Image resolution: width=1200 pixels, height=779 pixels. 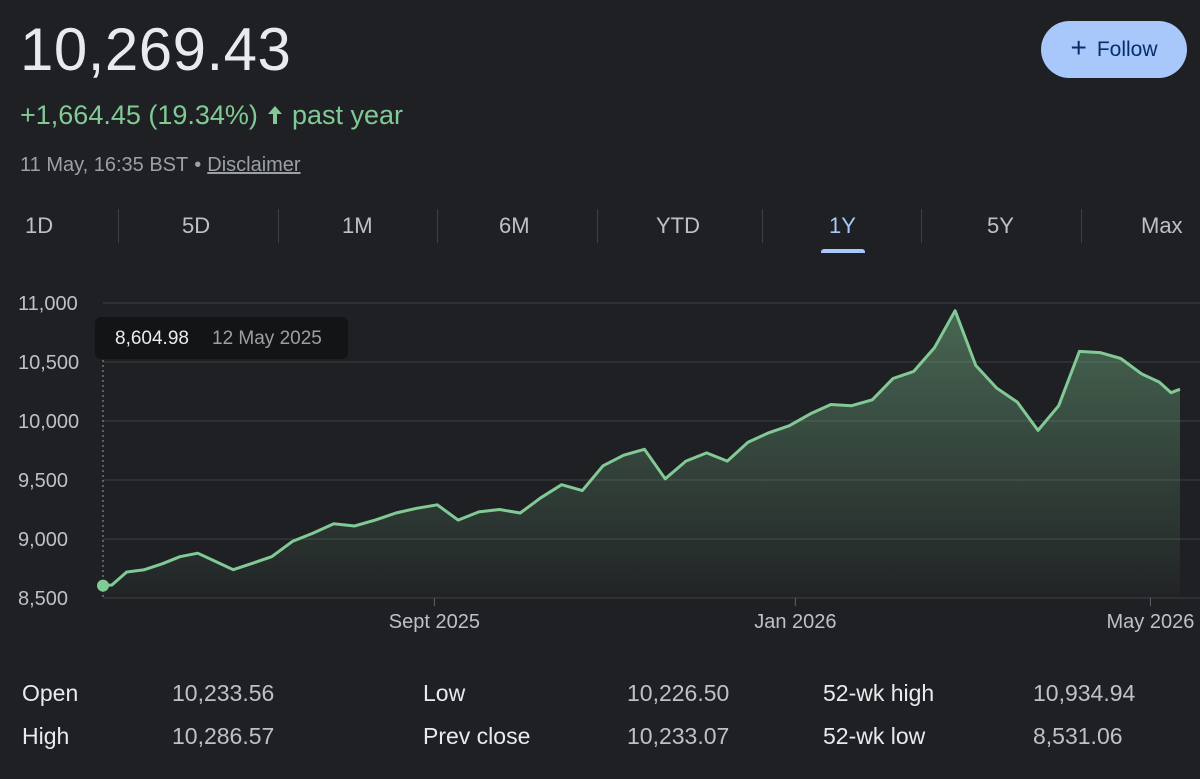 What do you see at coordinates (795, 622) in the screenshot?
I see `x-tick-label: Jan 2026` at bounding box center [795, 622].